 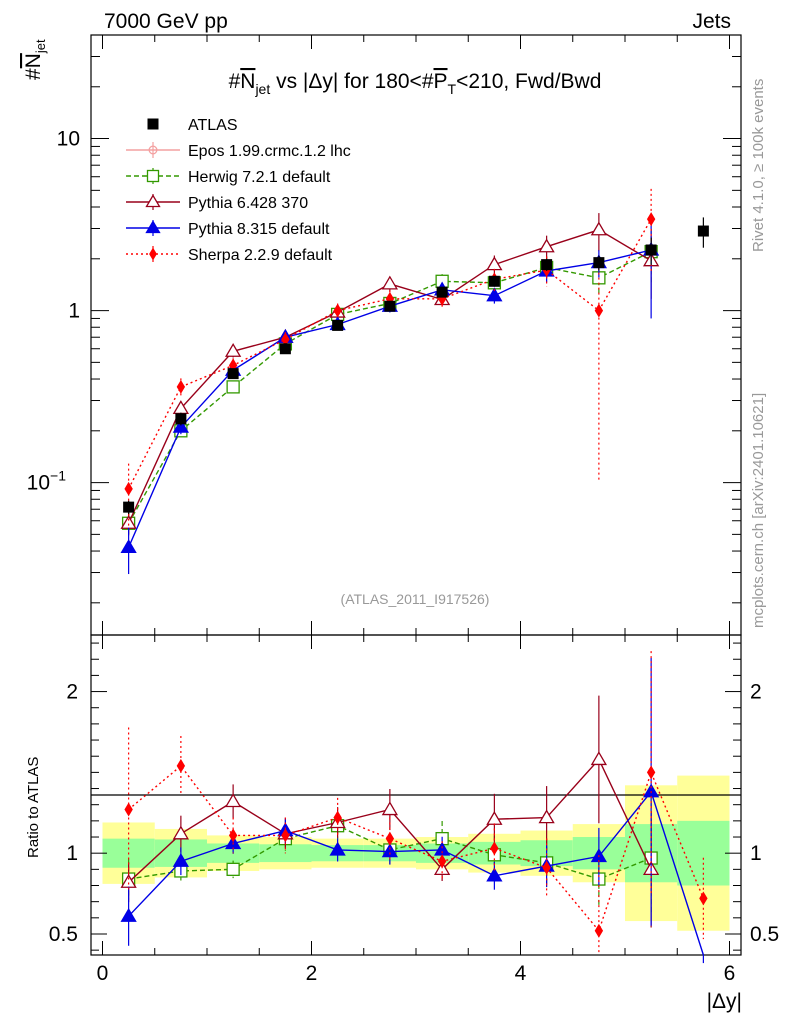 What do you see at coordinates (68, 139) in the screenshot?
I see `main-y-tick-label: 10` at bounding box center [68, 139].